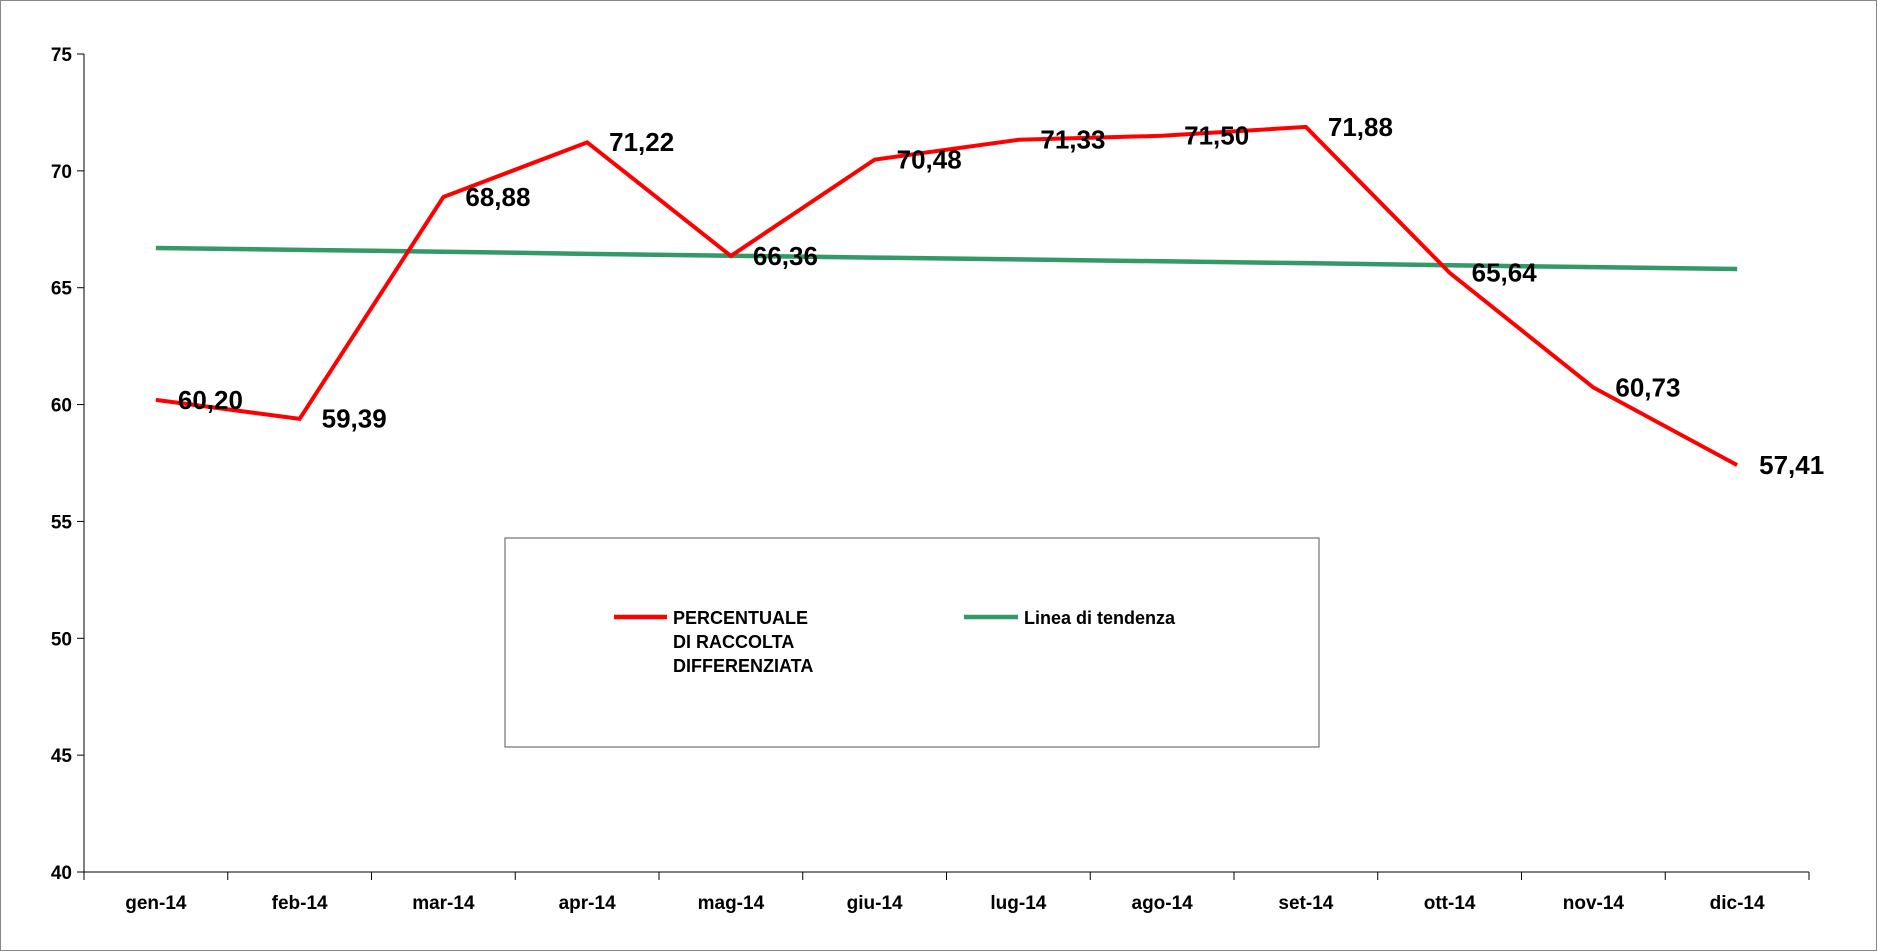  I want to click on data-label: 70,48, so click(929, 160).